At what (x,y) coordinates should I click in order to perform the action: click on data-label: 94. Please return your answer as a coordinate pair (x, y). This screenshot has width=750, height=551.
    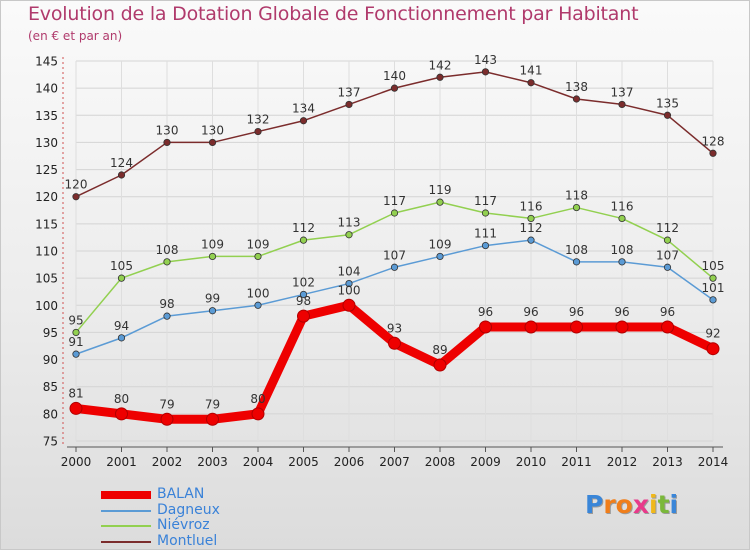
    Looking at the image, I should click on (121, 326).